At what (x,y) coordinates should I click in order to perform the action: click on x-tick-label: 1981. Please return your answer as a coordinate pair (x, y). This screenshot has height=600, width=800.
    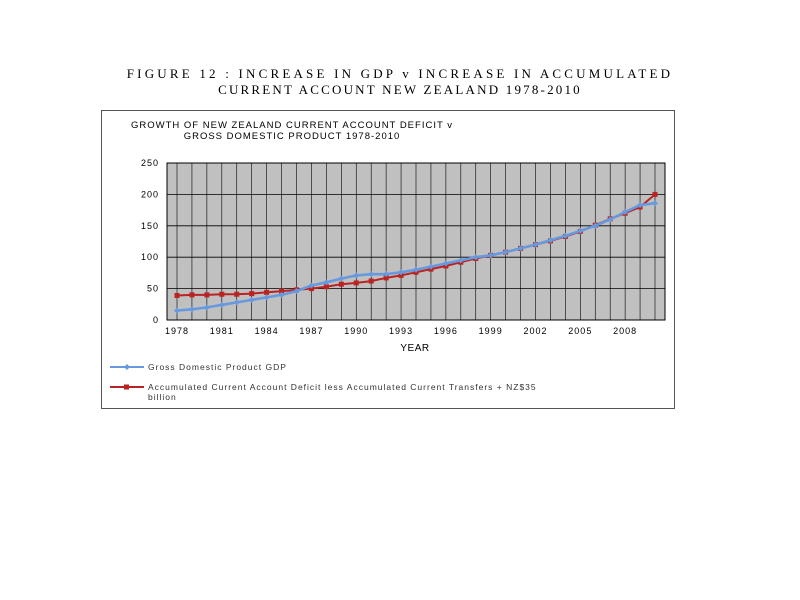
    Looking at the image, I should click on (222, 331).